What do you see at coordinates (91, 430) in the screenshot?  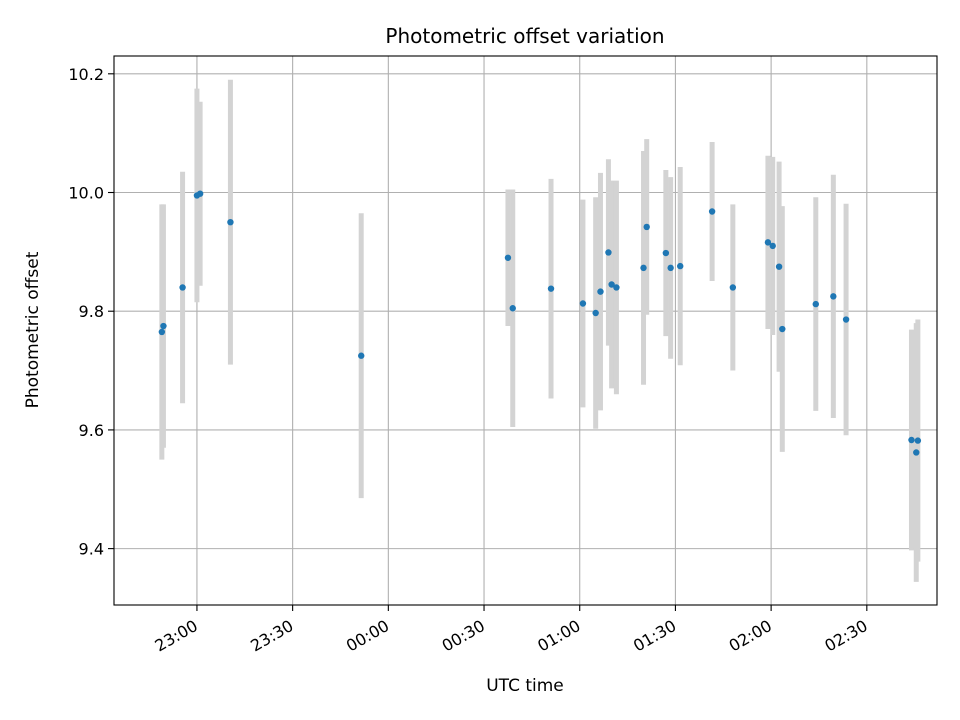 I see `y-tick-label: 9.6` at bounding box center [91, 430].